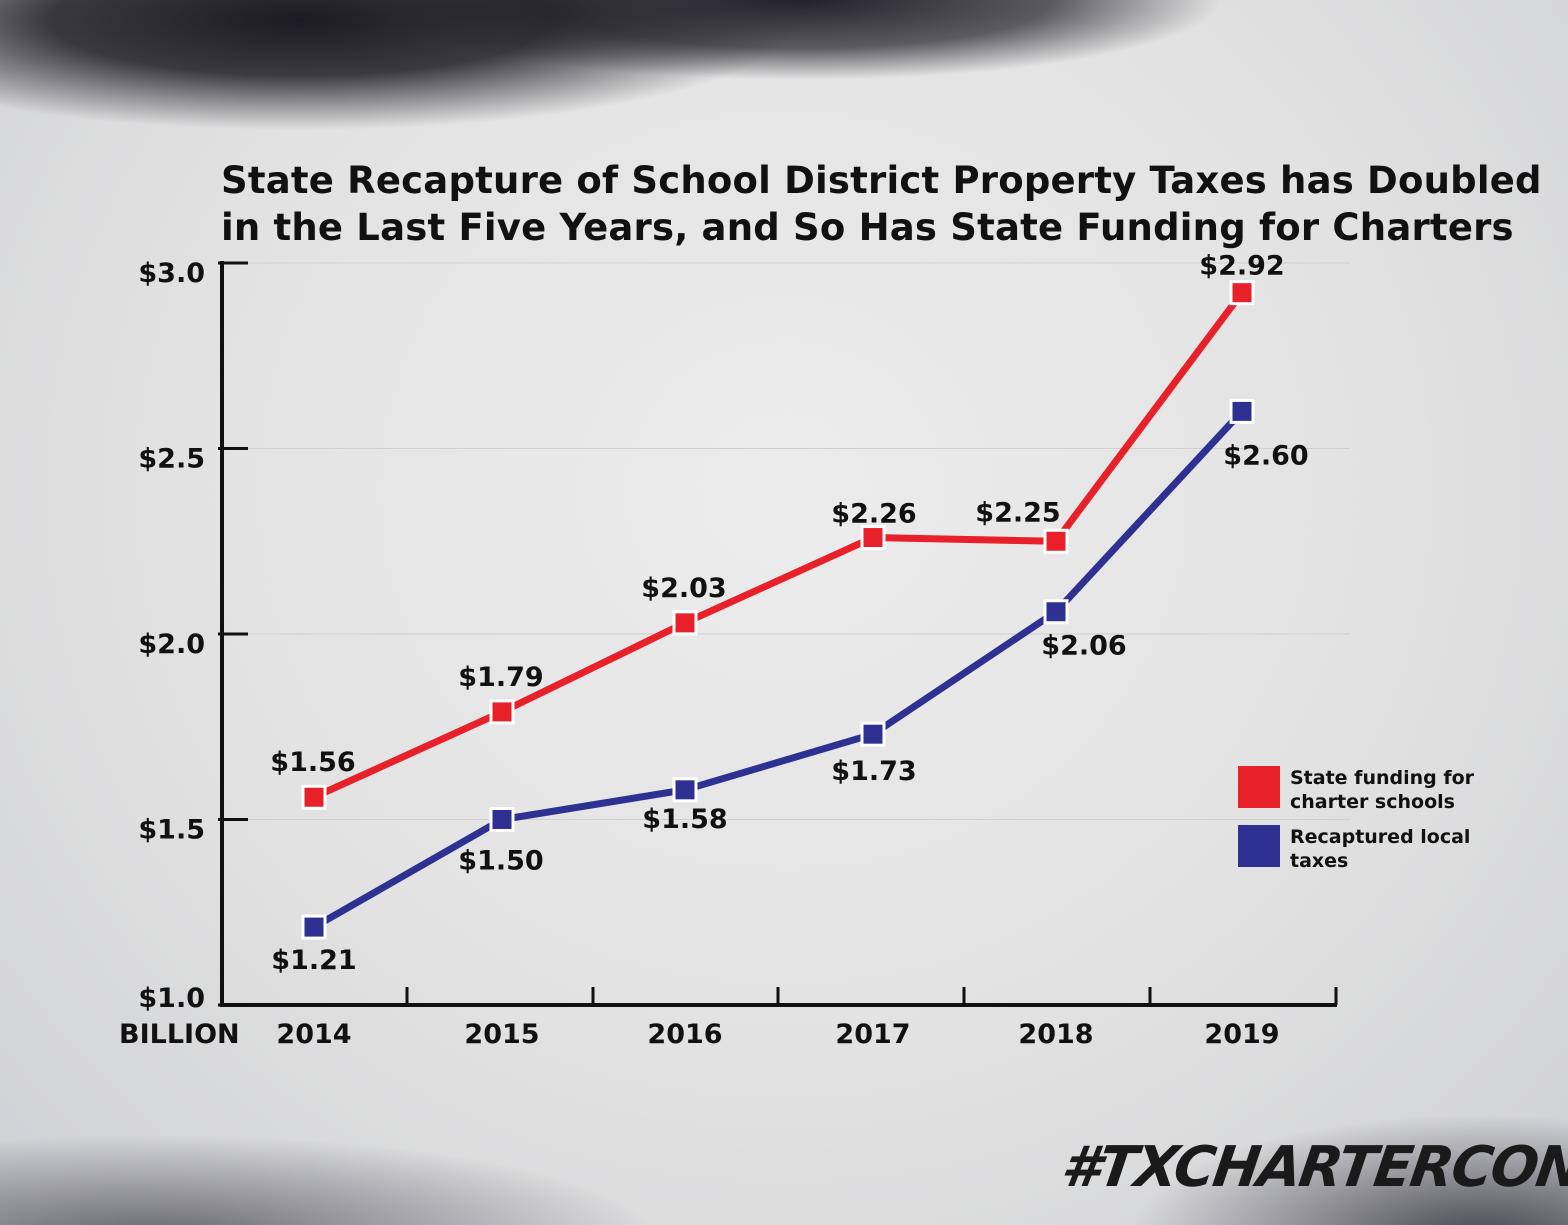 The width and height of the screenshot is (1568, 1225). Describe the element at coordinates (313, 1034) in the screenshot. I see `x-tick-label: 2014` at that location.